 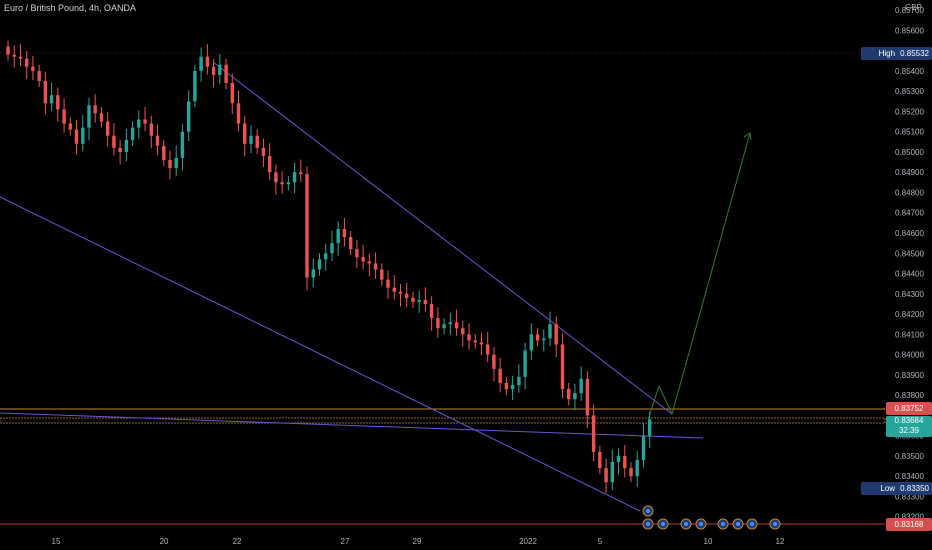 I want to click on horizontal-trendline, so click(x=352, y=425).